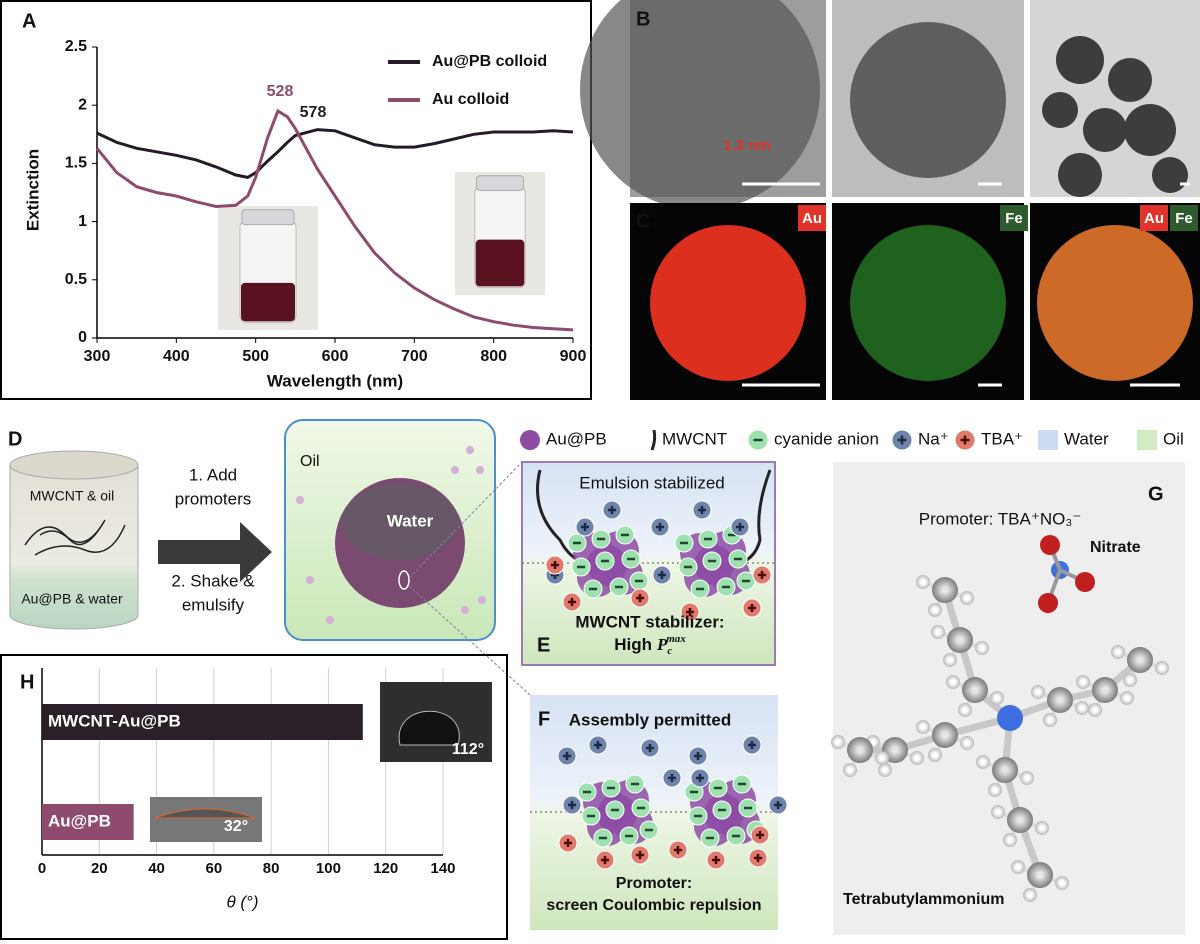 The width and height of the screenshot is (1200, 944). Describe the element at coordinates (280, 91) in the screenshot. I see `annotation: 528` at that location.